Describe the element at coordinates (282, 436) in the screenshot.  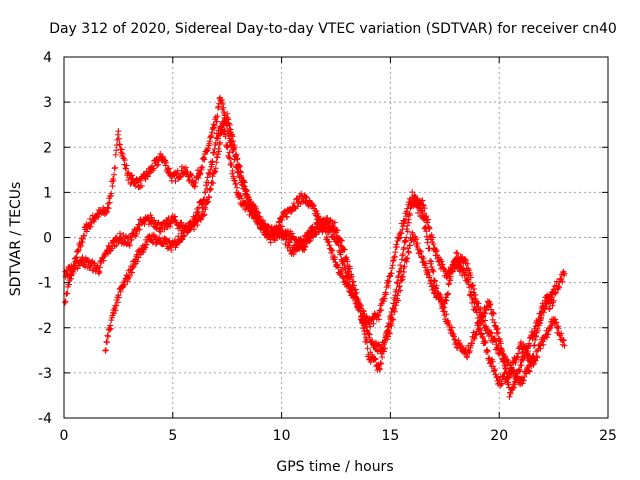
I see `x-tick-label: 10` at that location.